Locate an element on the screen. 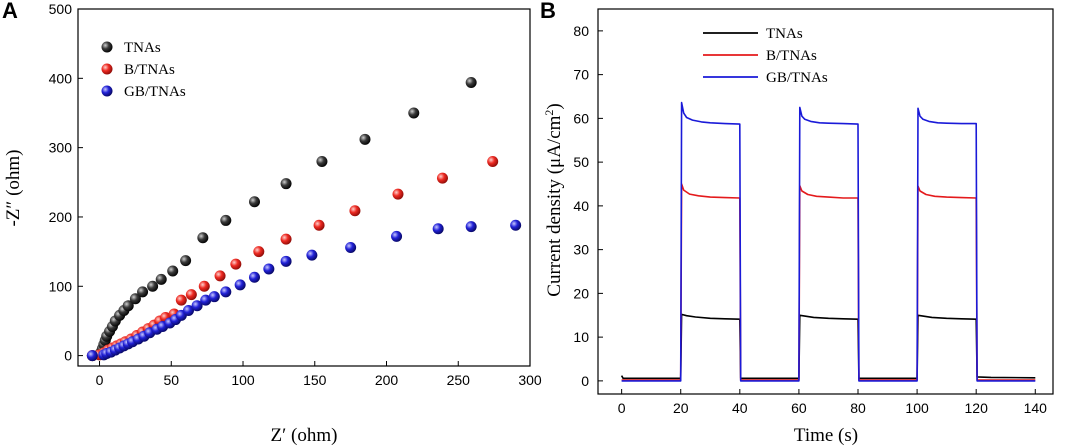 This screenshot has height=448, width=1065. panel-b-x-axis-title: Time (s) is located at coordinates (826, 435).